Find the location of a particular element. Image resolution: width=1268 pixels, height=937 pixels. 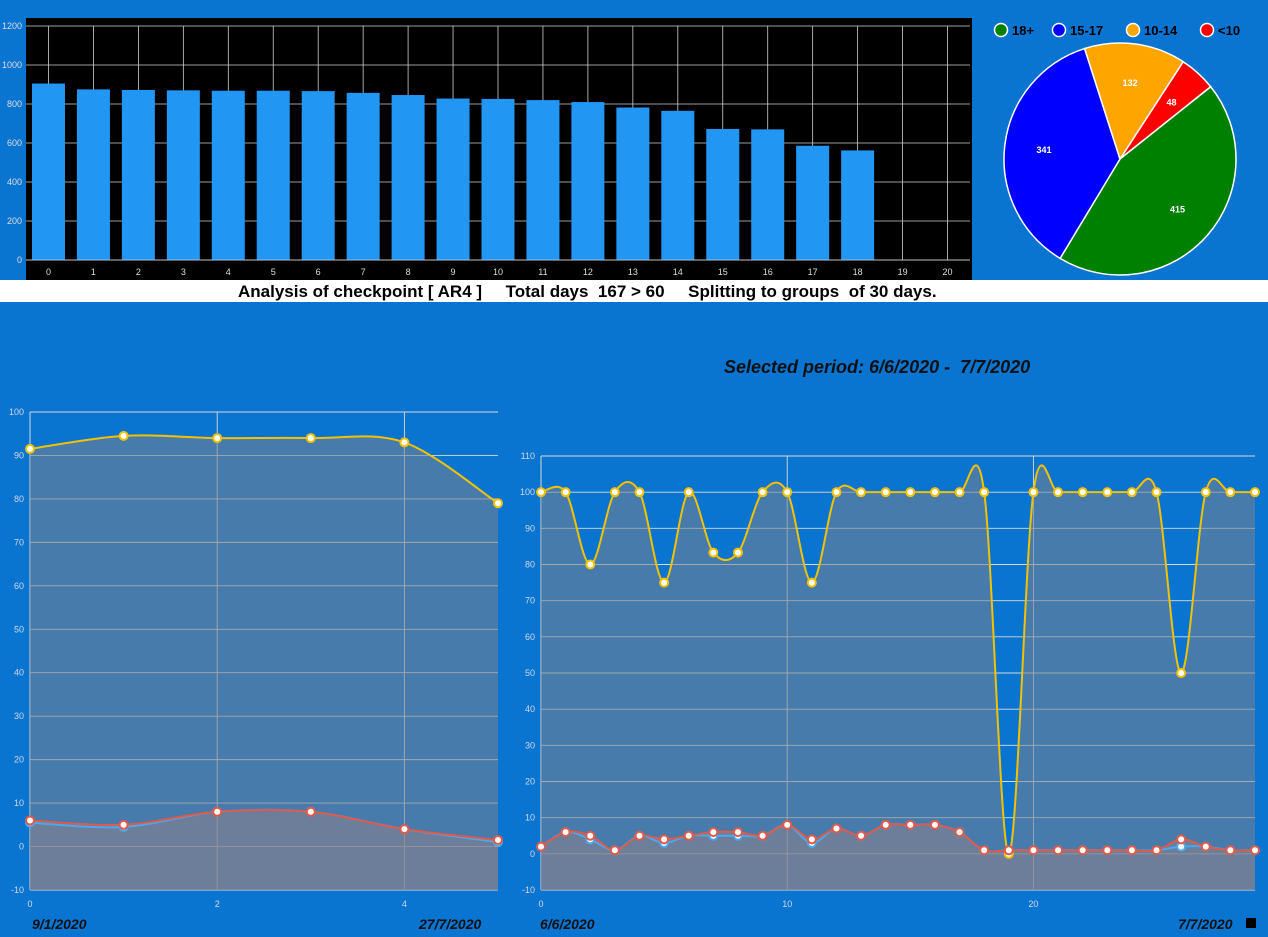

bar-x-tick-label: 9 is located at coordinates (453, 272).